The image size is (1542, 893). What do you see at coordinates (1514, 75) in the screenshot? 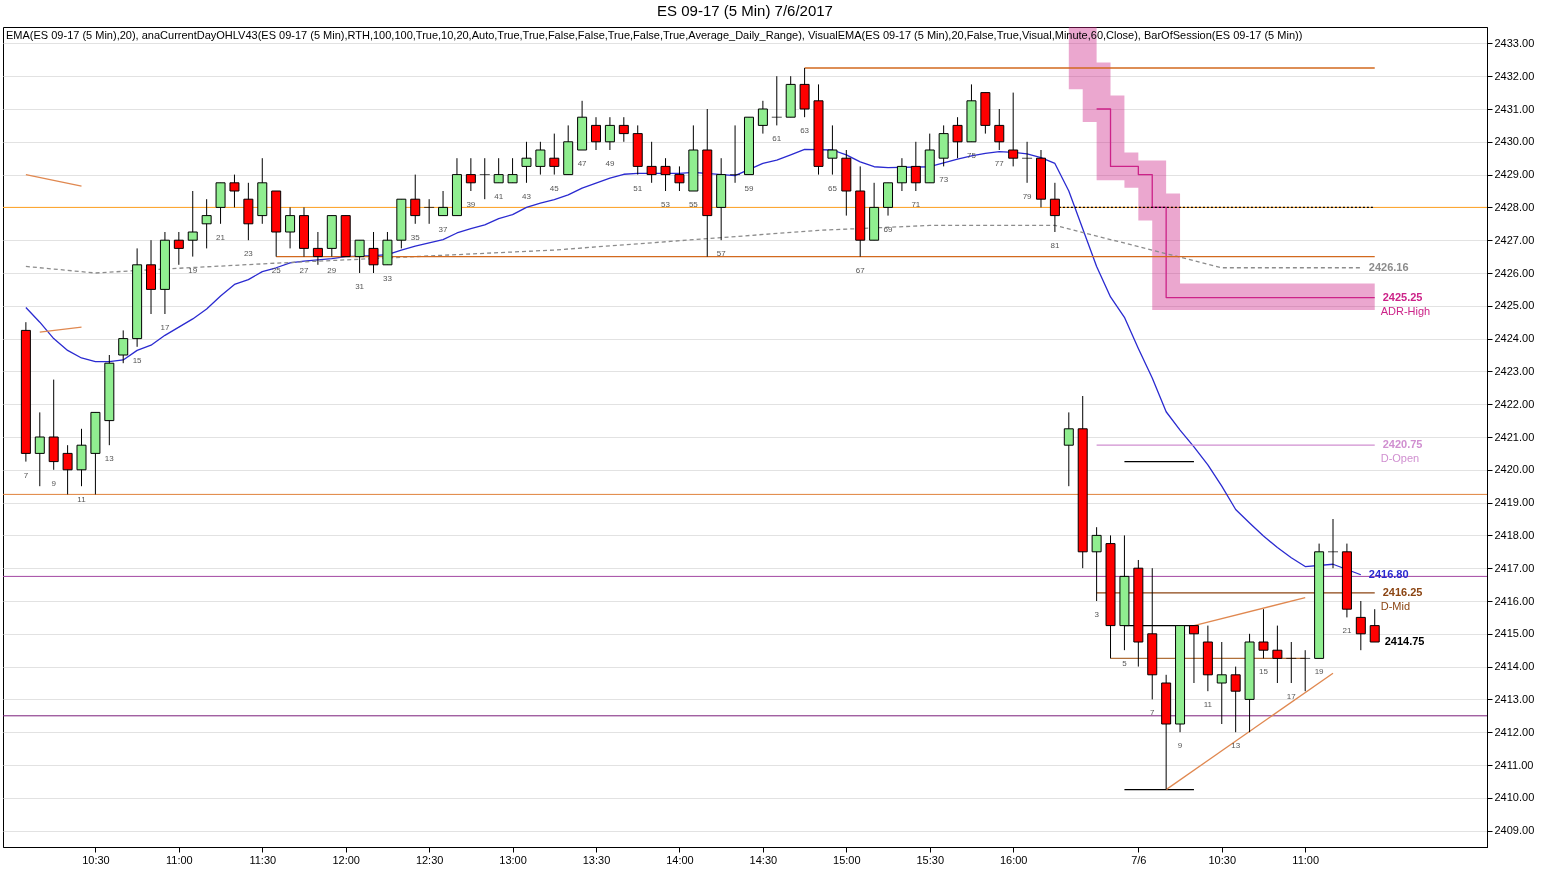
I see `y-tick-label: 2432.00` at bounding box center [1514, 75].